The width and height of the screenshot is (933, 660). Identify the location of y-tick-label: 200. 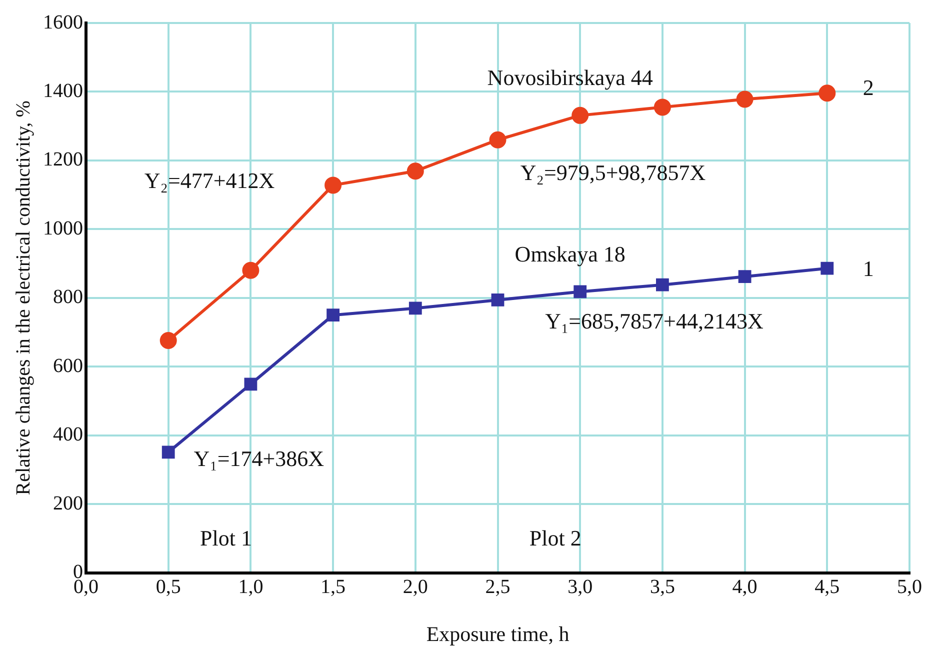
(68, 503).